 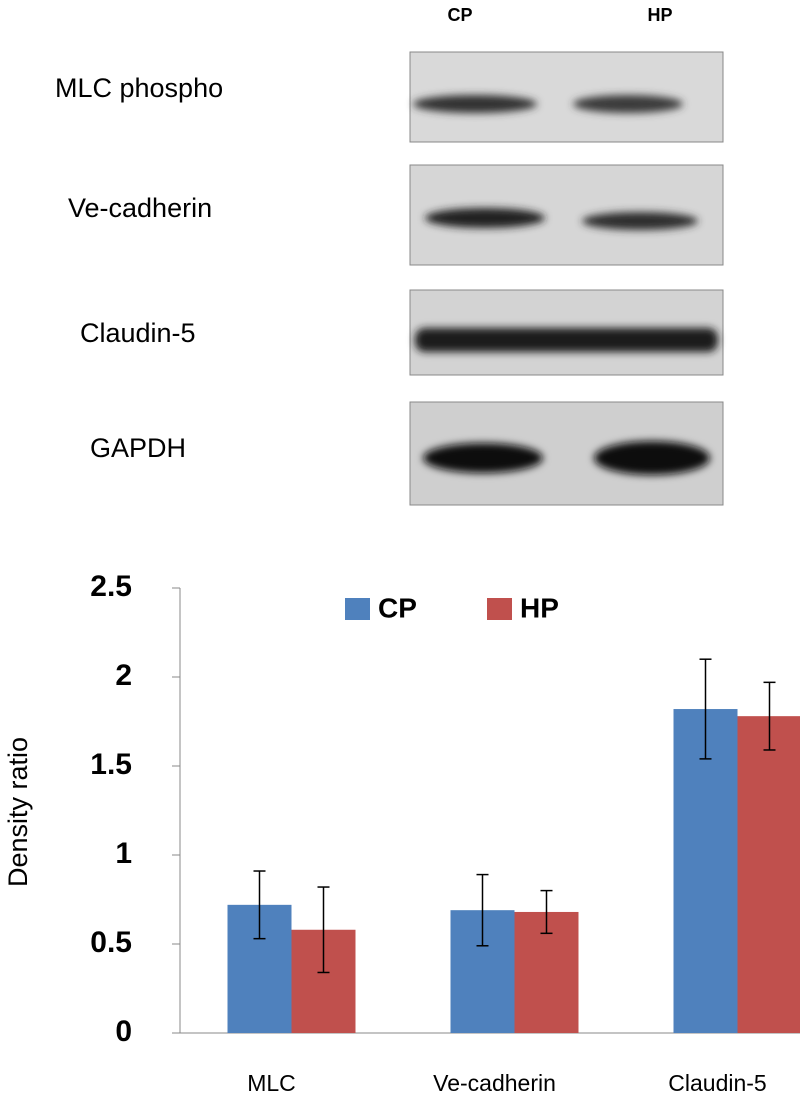 What do you see at coordinates (139, 88) in the screenshot?
I see `blot-row-label: MLC phospho` at bounding box center [139, 88].